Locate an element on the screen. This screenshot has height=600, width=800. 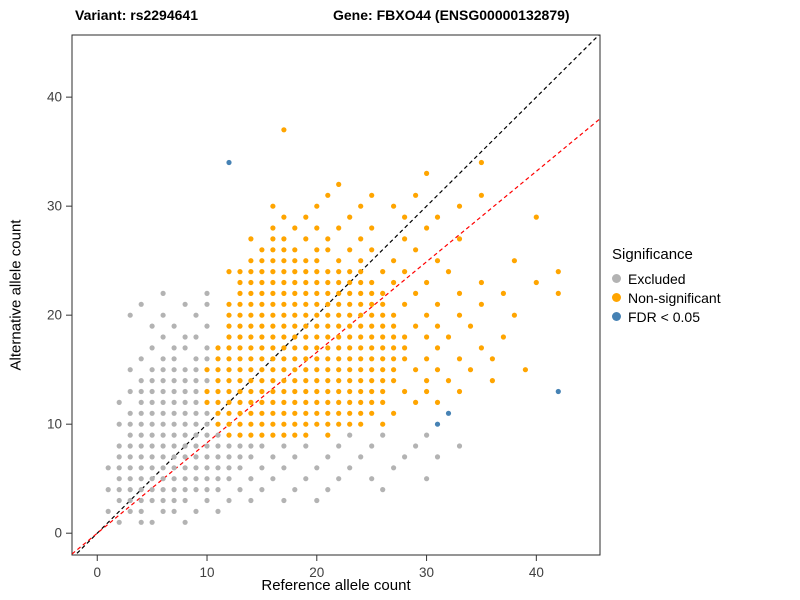
y-tick-label: 40 is located at coordinates (54, 97).